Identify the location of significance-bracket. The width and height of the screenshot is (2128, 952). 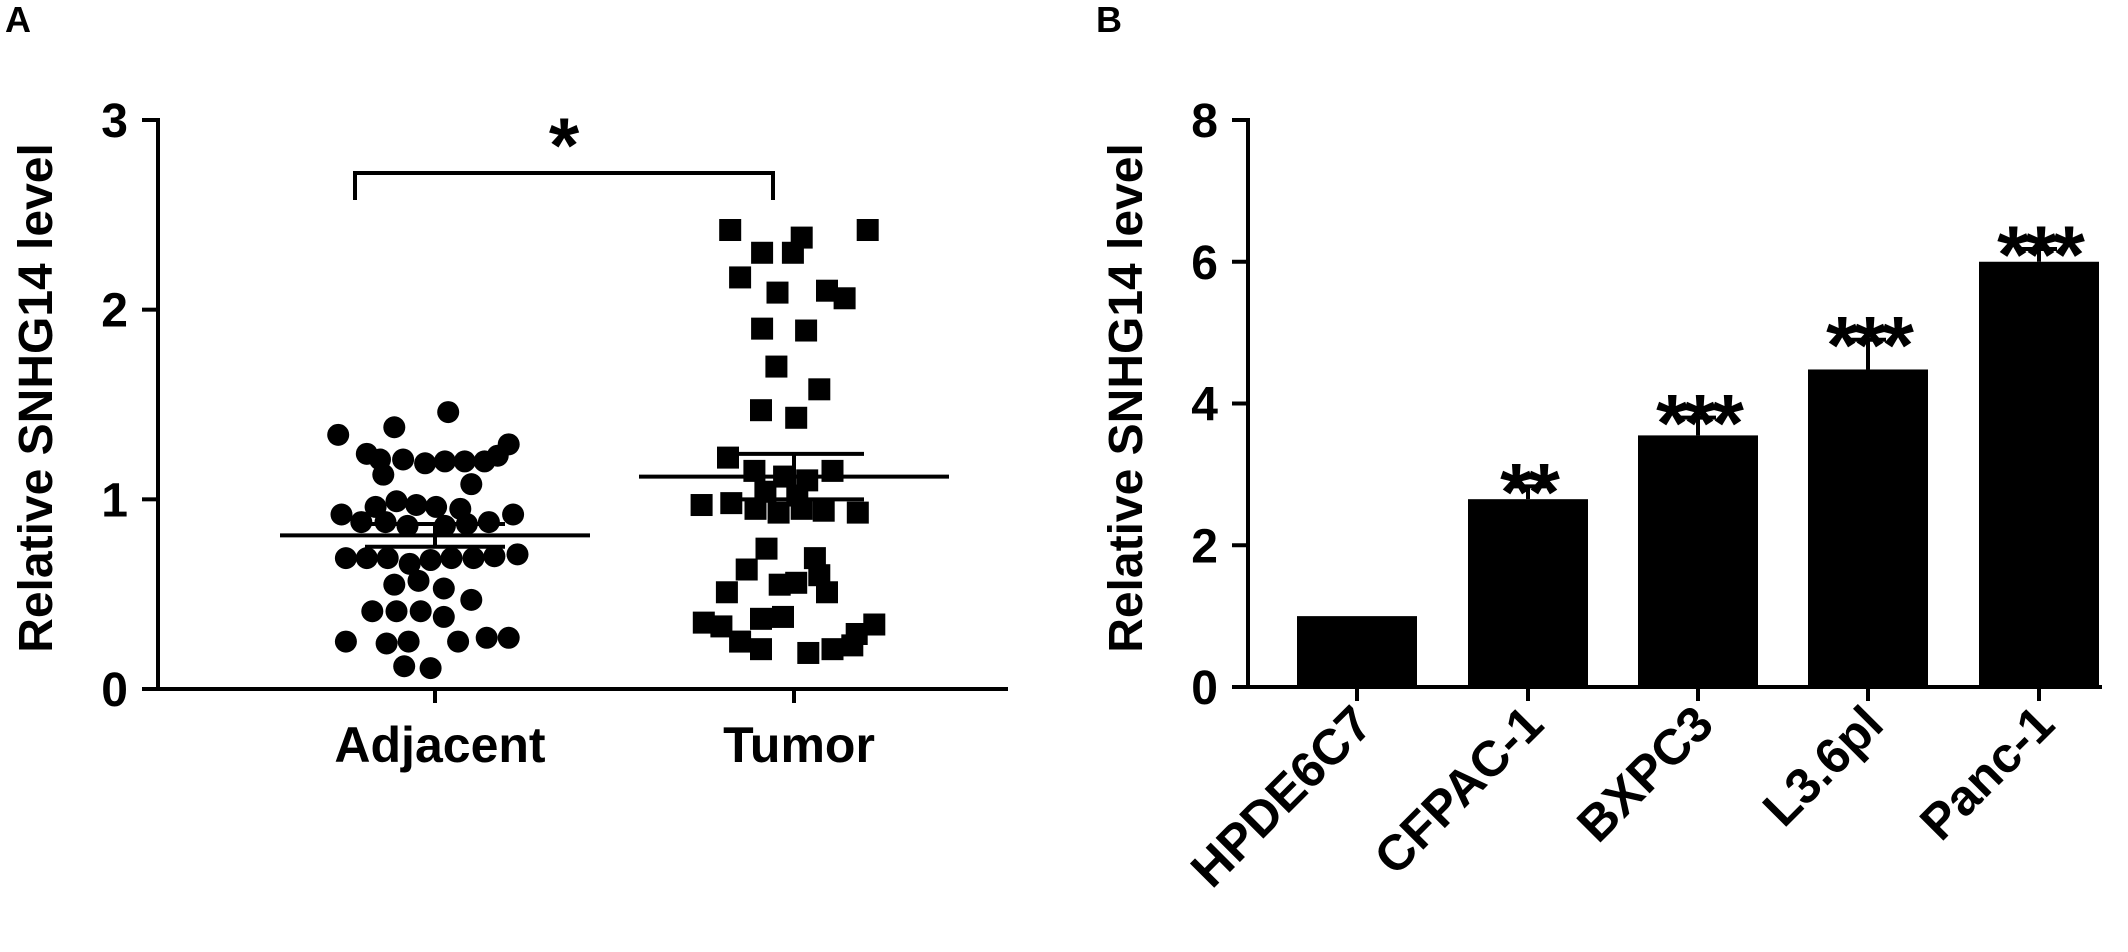
(564, 185).